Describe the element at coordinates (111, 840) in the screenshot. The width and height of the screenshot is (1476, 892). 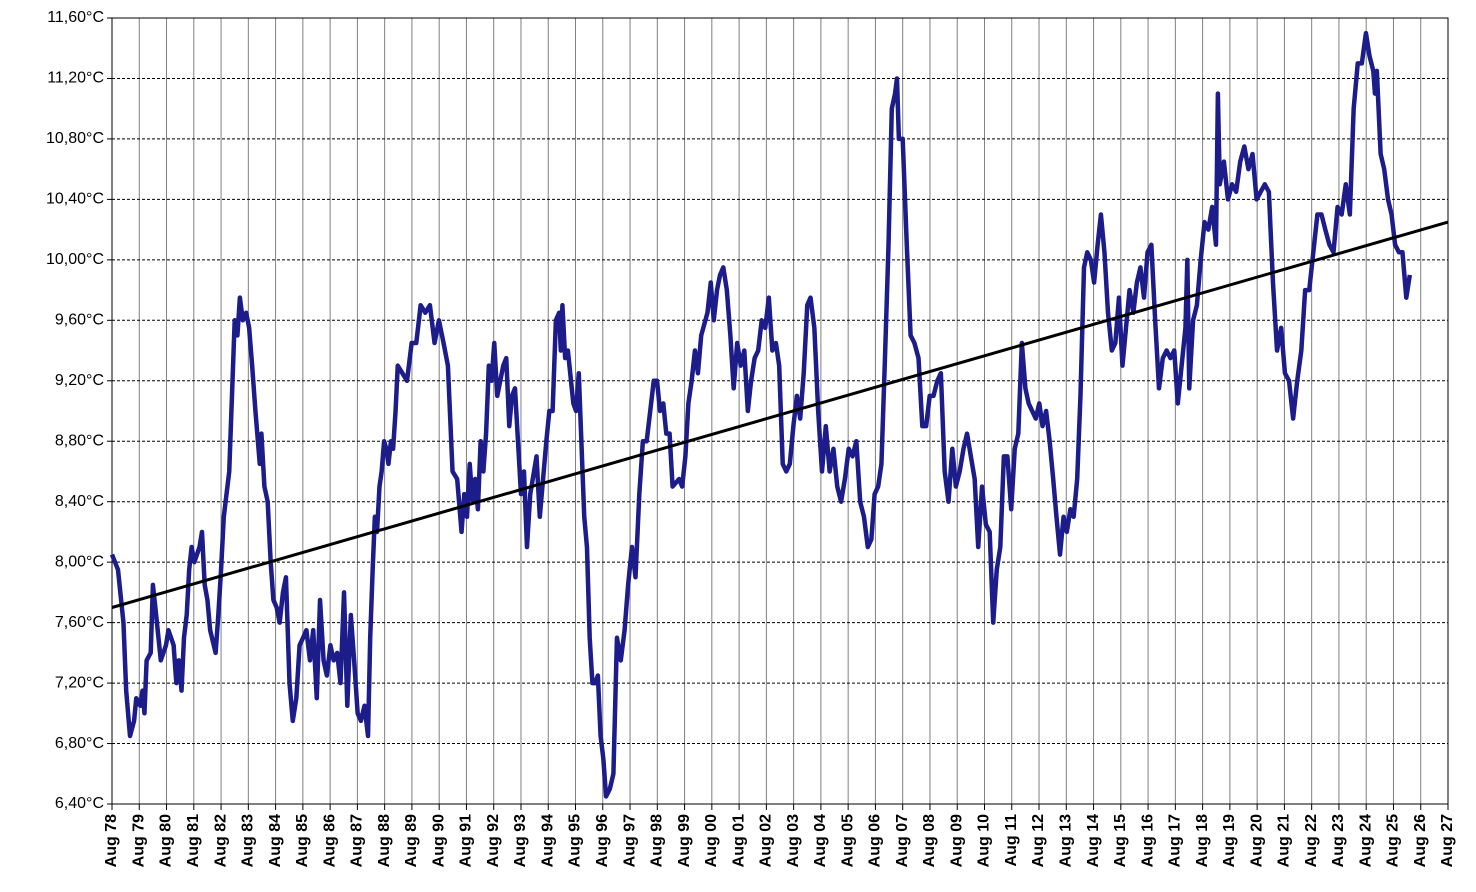
I see `x-tick-label: Aug 78` at that location.